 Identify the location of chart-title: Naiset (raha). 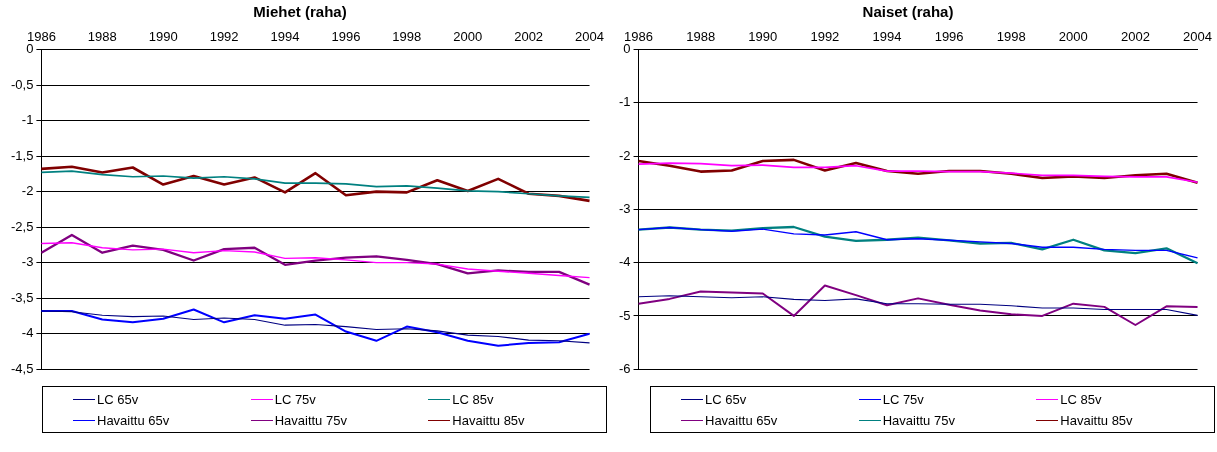
(908, 12).